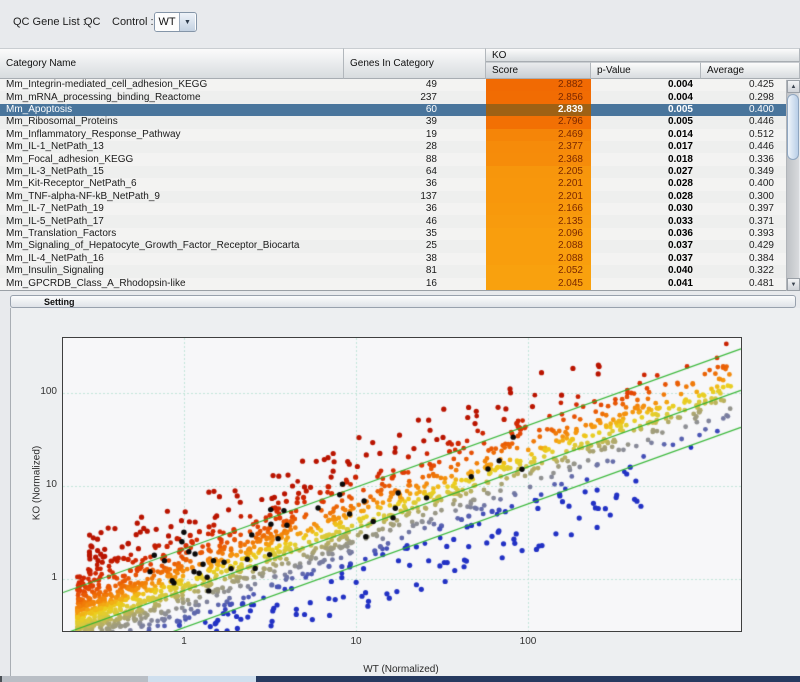 The height and width of the screenshot is (682, 800). What do you see at coordinates (393, 159) in the screenshot?
I see `table-row: Mm_Focal_adhesion_KEGG 88 2.368 0.018 0.336` at bounding box center [393, 159].